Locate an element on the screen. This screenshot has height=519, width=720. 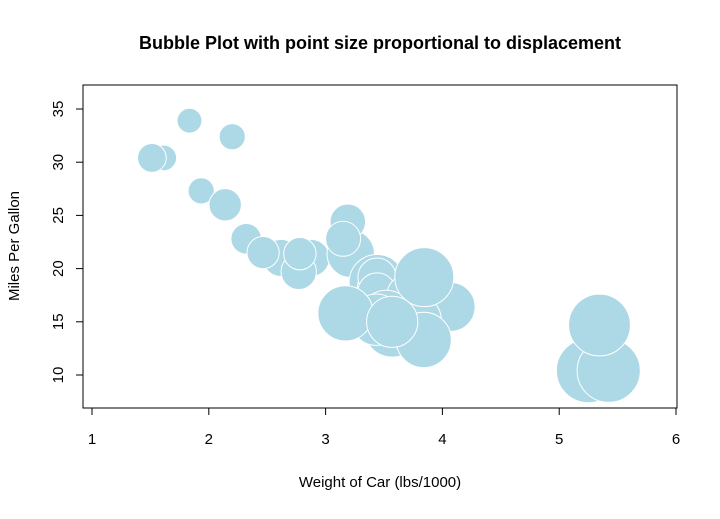
x-tick-label: 3 is located at coordinates (325, 439).